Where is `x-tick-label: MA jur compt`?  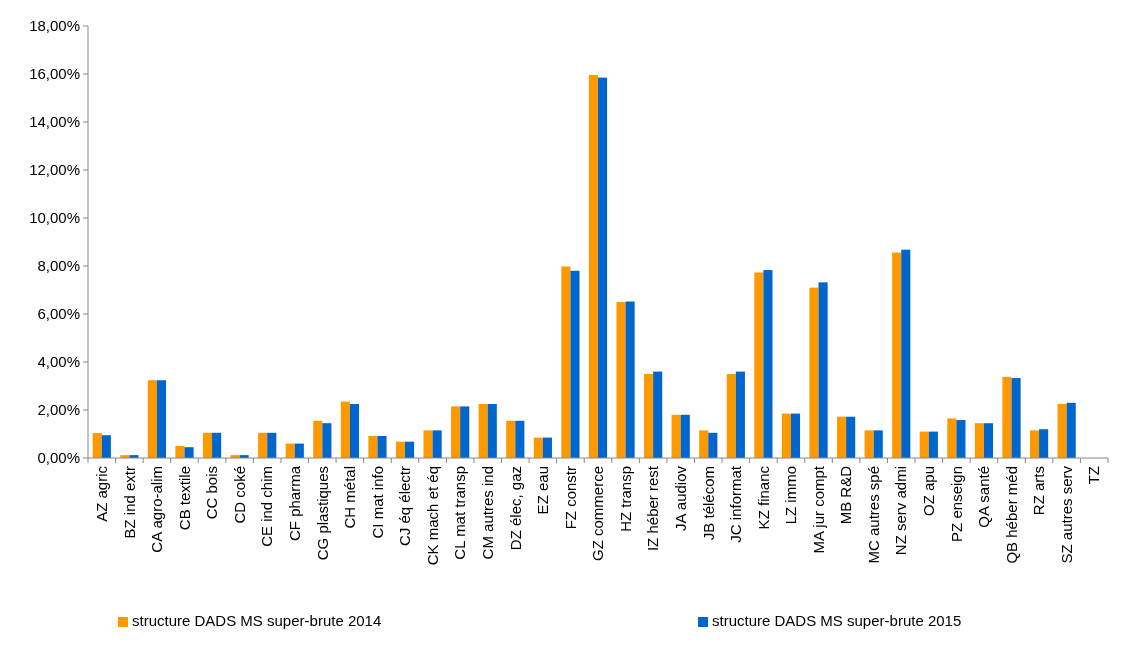 x-tick-label: MA jur compt is located at coordinates (818, 509).